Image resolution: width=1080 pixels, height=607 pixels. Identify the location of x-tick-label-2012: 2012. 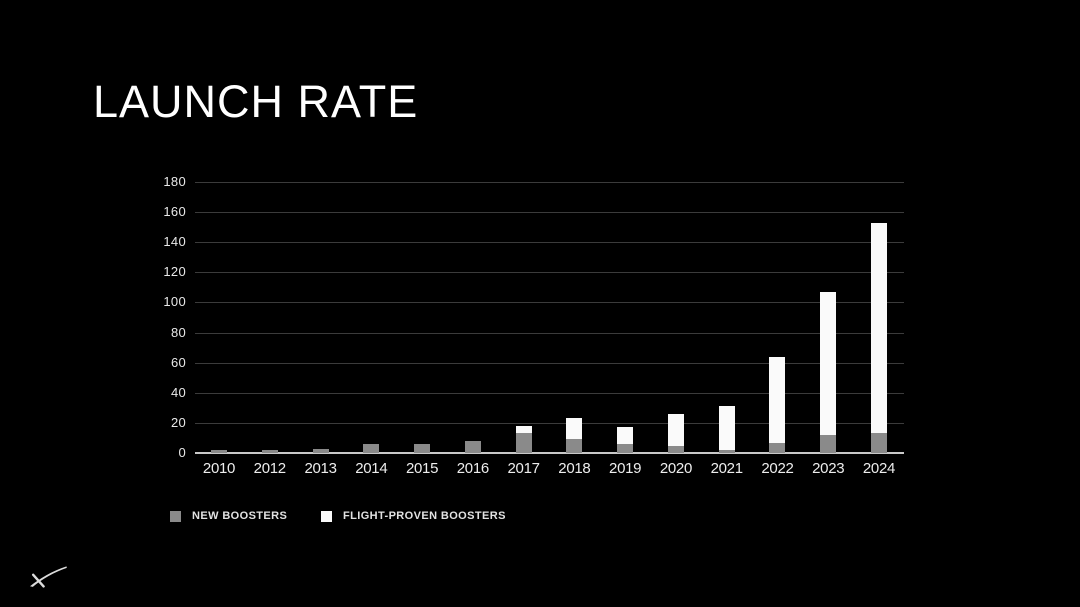
(269, 468).